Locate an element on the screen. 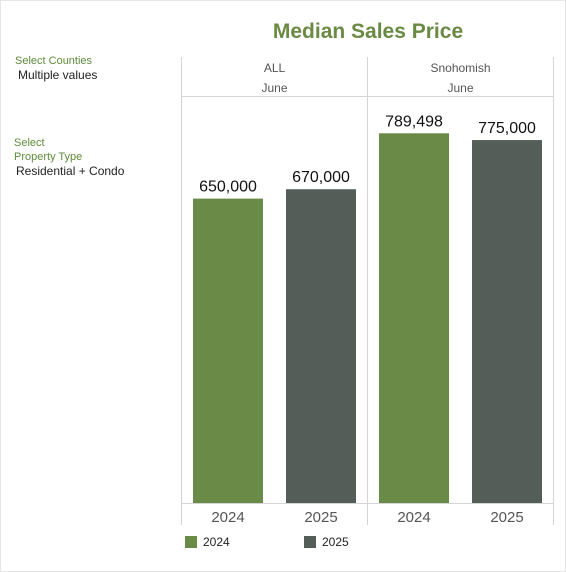 Image resolution: width=566 pixels, height=572 pixels. bar-snohomish-2025 is located at coordinates (507, 321).